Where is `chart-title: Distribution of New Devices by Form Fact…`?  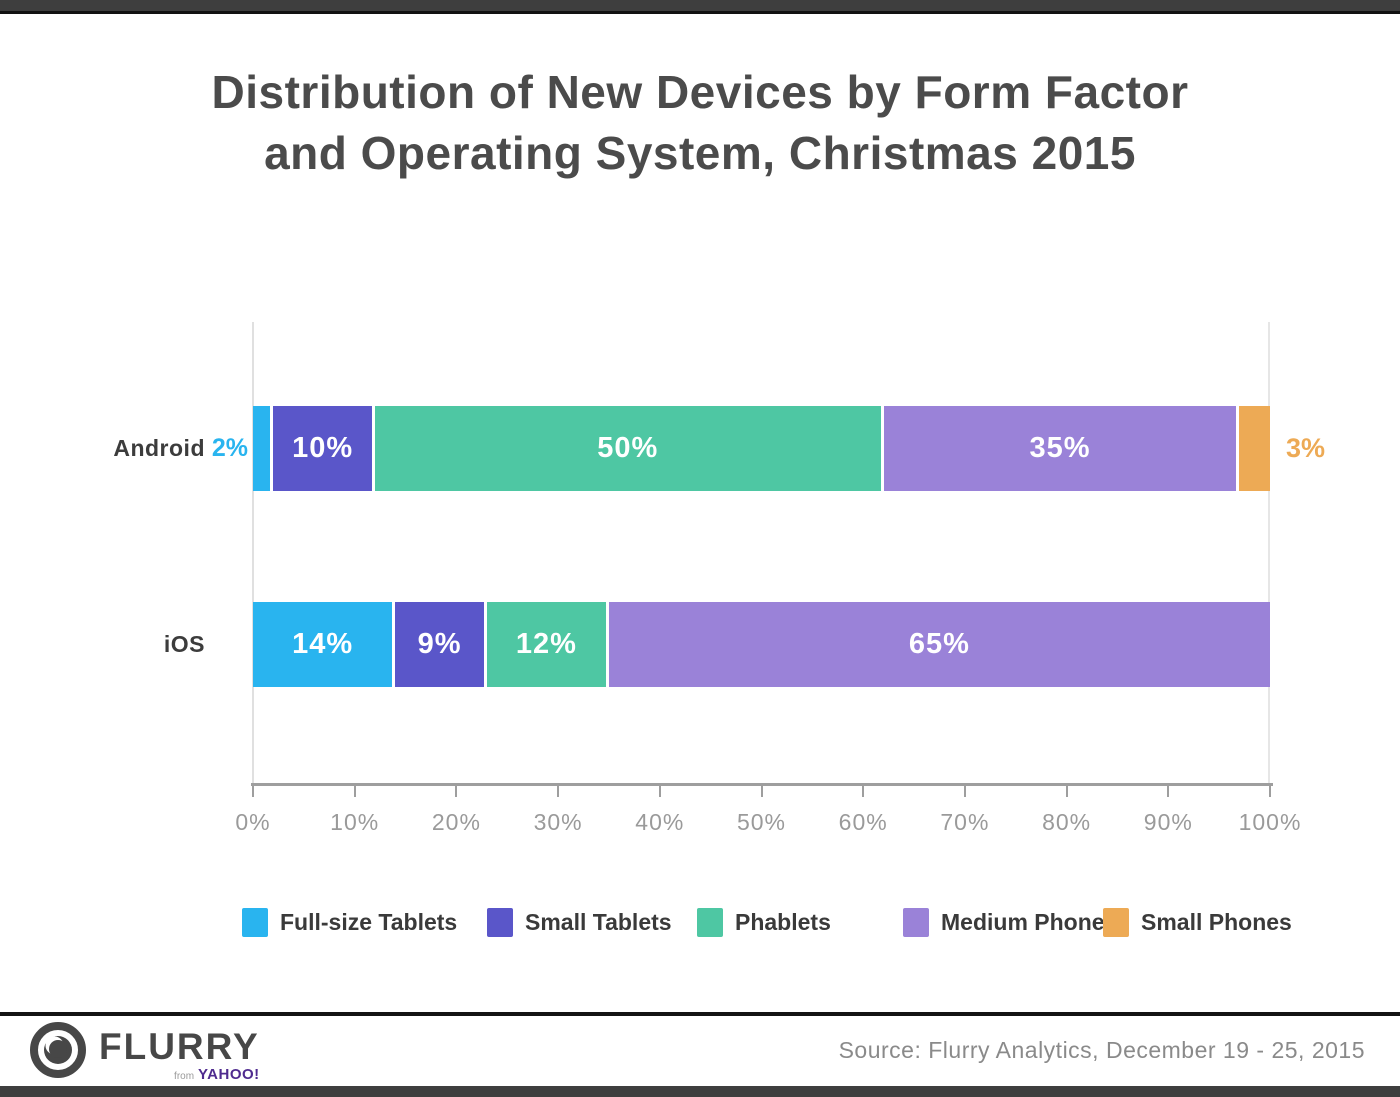 chart-title: Distribution of New Devices by Form Fact… is located at coordinates (700, 122).